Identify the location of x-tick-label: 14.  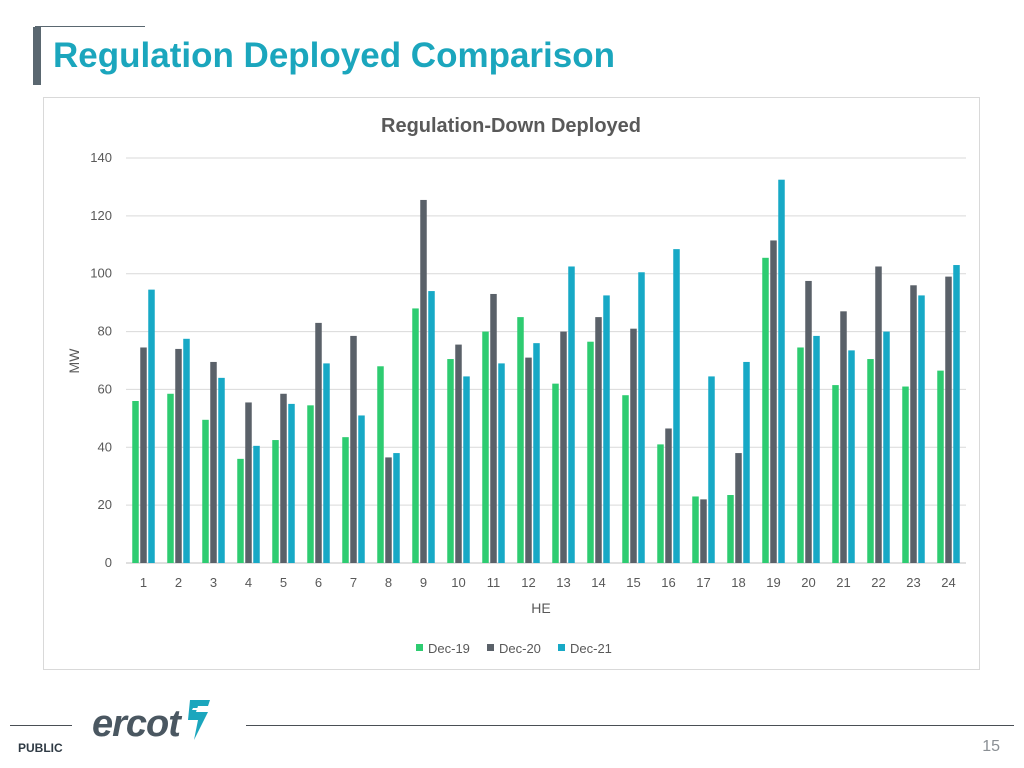
(598, 582).